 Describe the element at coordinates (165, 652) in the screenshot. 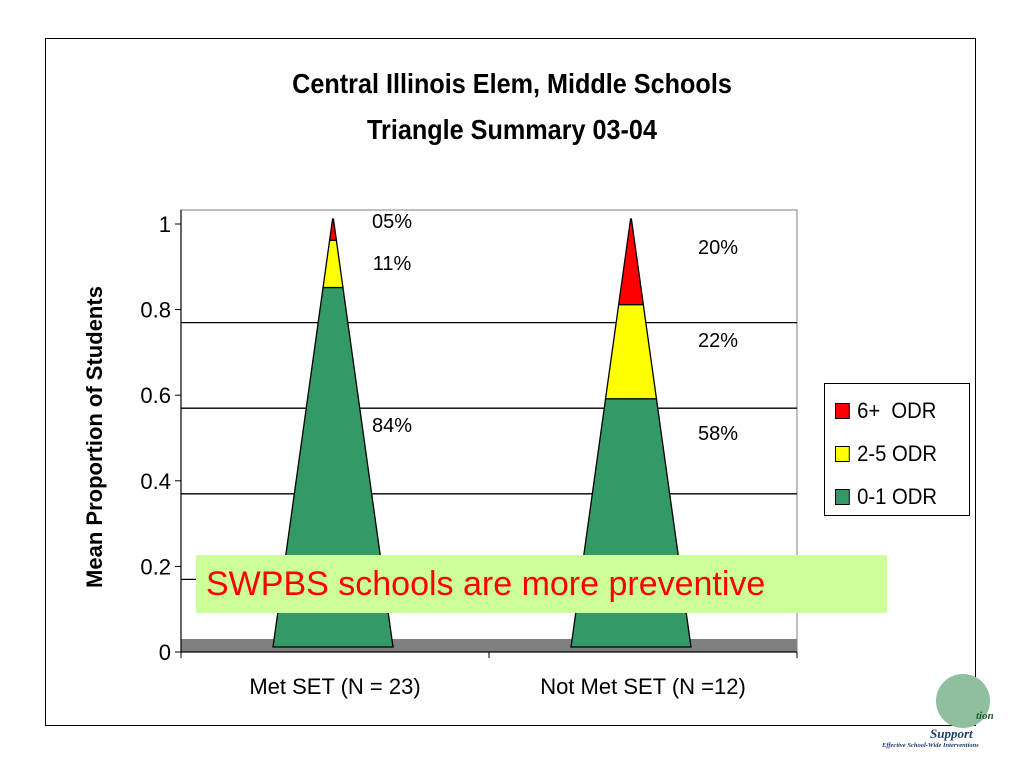

I see `y-tick-label: 0` at that location.